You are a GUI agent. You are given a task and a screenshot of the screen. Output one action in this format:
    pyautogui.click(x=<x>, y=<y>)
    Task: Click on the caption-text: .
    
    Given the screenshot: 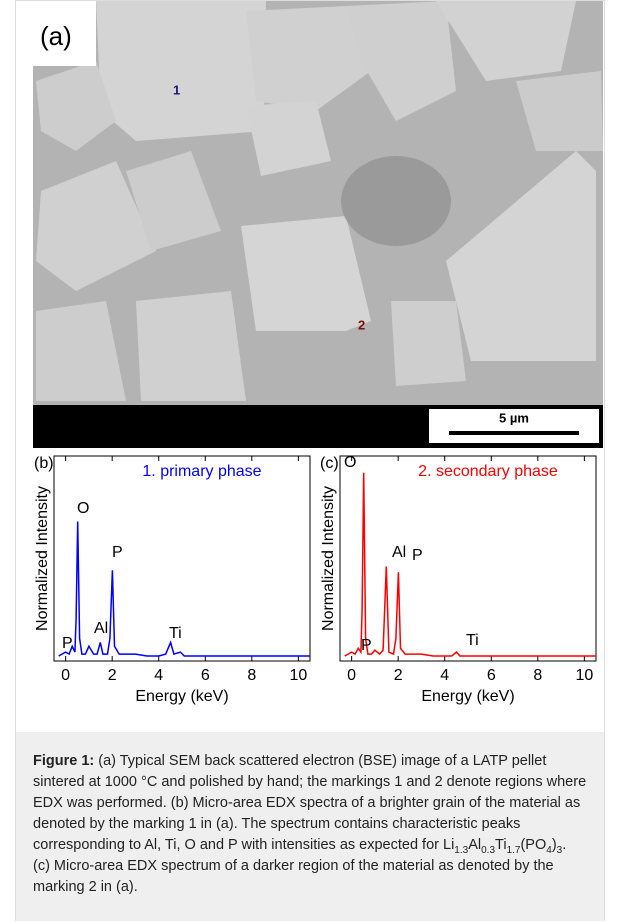 What is the action you would take?
    pyautogui.click(x=564, y=845)
    